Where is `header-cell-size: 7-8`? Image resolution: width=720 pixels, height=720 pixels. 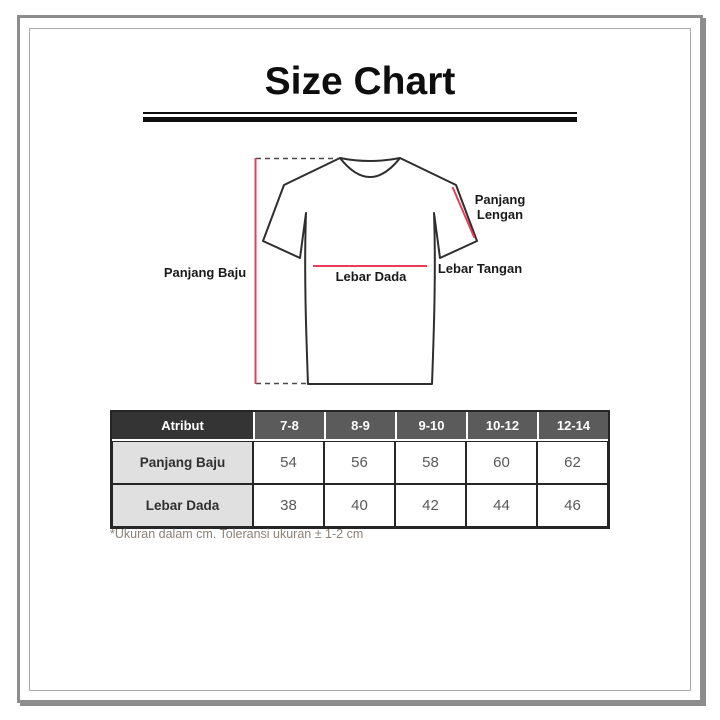 header-cell-size: 7-8 is located at coordinates (288, 426).